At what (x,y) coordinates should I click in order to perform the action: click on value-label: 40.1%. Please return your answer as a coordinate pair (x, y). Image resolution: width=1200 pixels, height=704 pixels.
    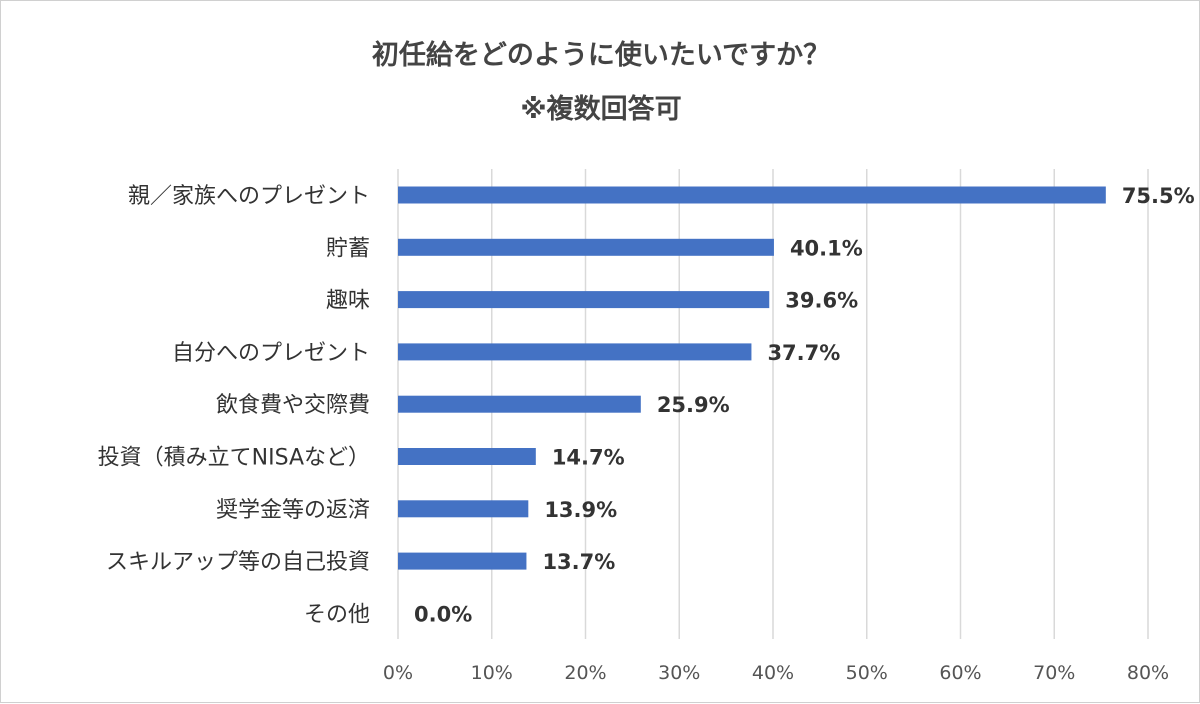
    Looking at the image, I should click on (826, 248).